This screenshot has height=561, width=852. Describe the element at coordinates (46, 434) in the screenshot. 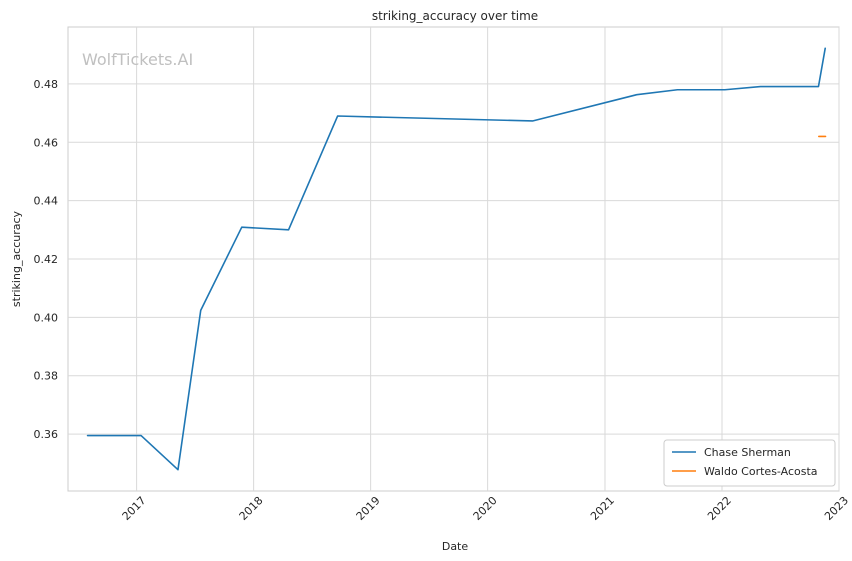

I see `y-tick-label: 0.36` at that location.